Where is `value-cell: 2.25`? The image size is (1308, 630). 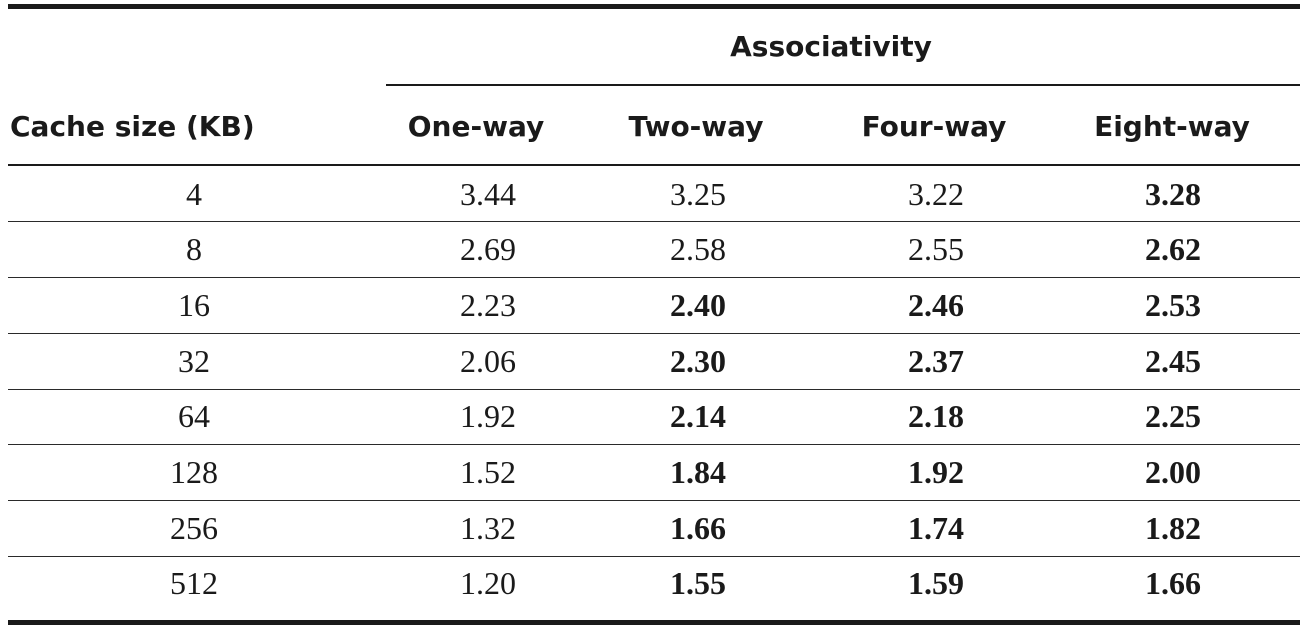 value-cell: 2.25 is located at coordinates (1173, 416).